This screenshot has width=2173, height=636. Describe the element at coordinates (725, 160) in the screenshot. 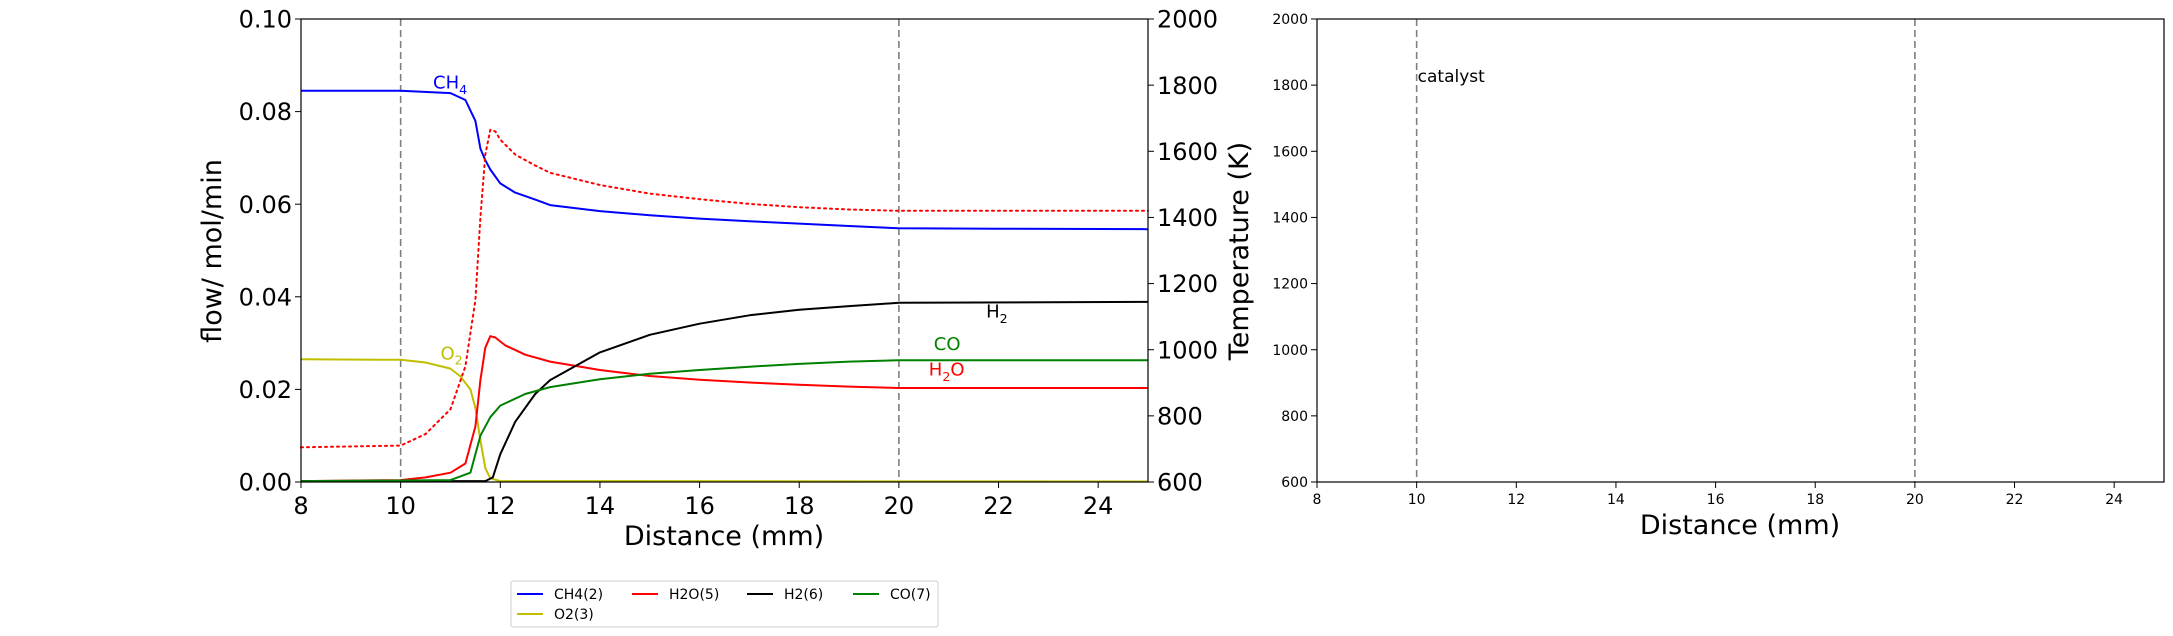

I see `series-line-ch42` at that location.